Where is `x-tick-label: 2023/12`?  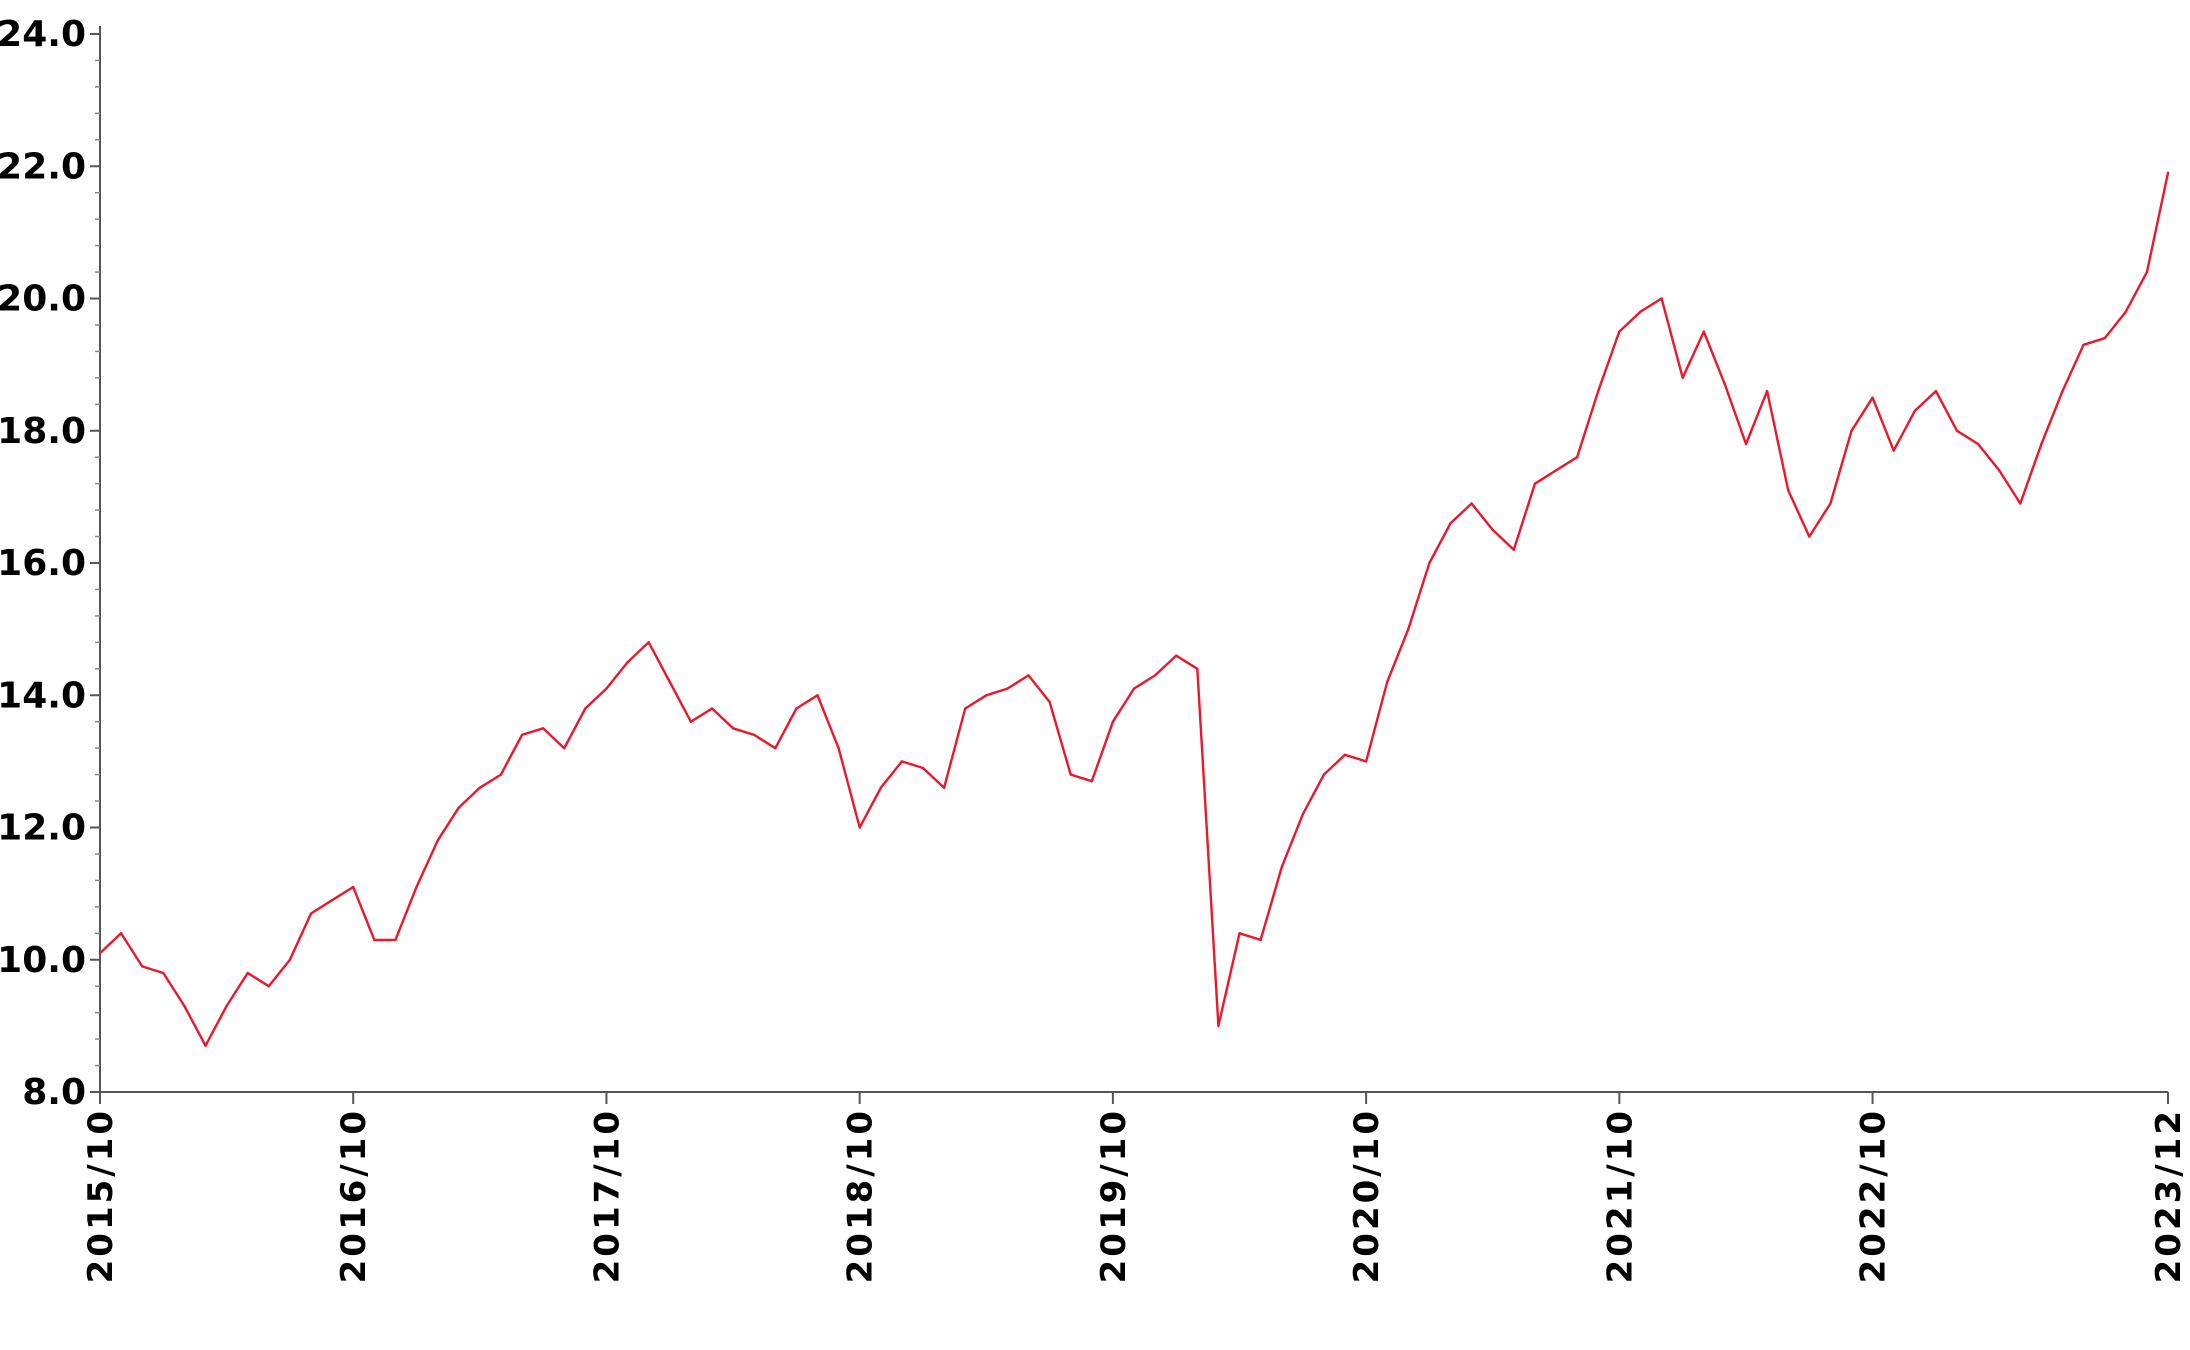
x-tick-label: 2023/12 is located at coordinates (2169, 1195).